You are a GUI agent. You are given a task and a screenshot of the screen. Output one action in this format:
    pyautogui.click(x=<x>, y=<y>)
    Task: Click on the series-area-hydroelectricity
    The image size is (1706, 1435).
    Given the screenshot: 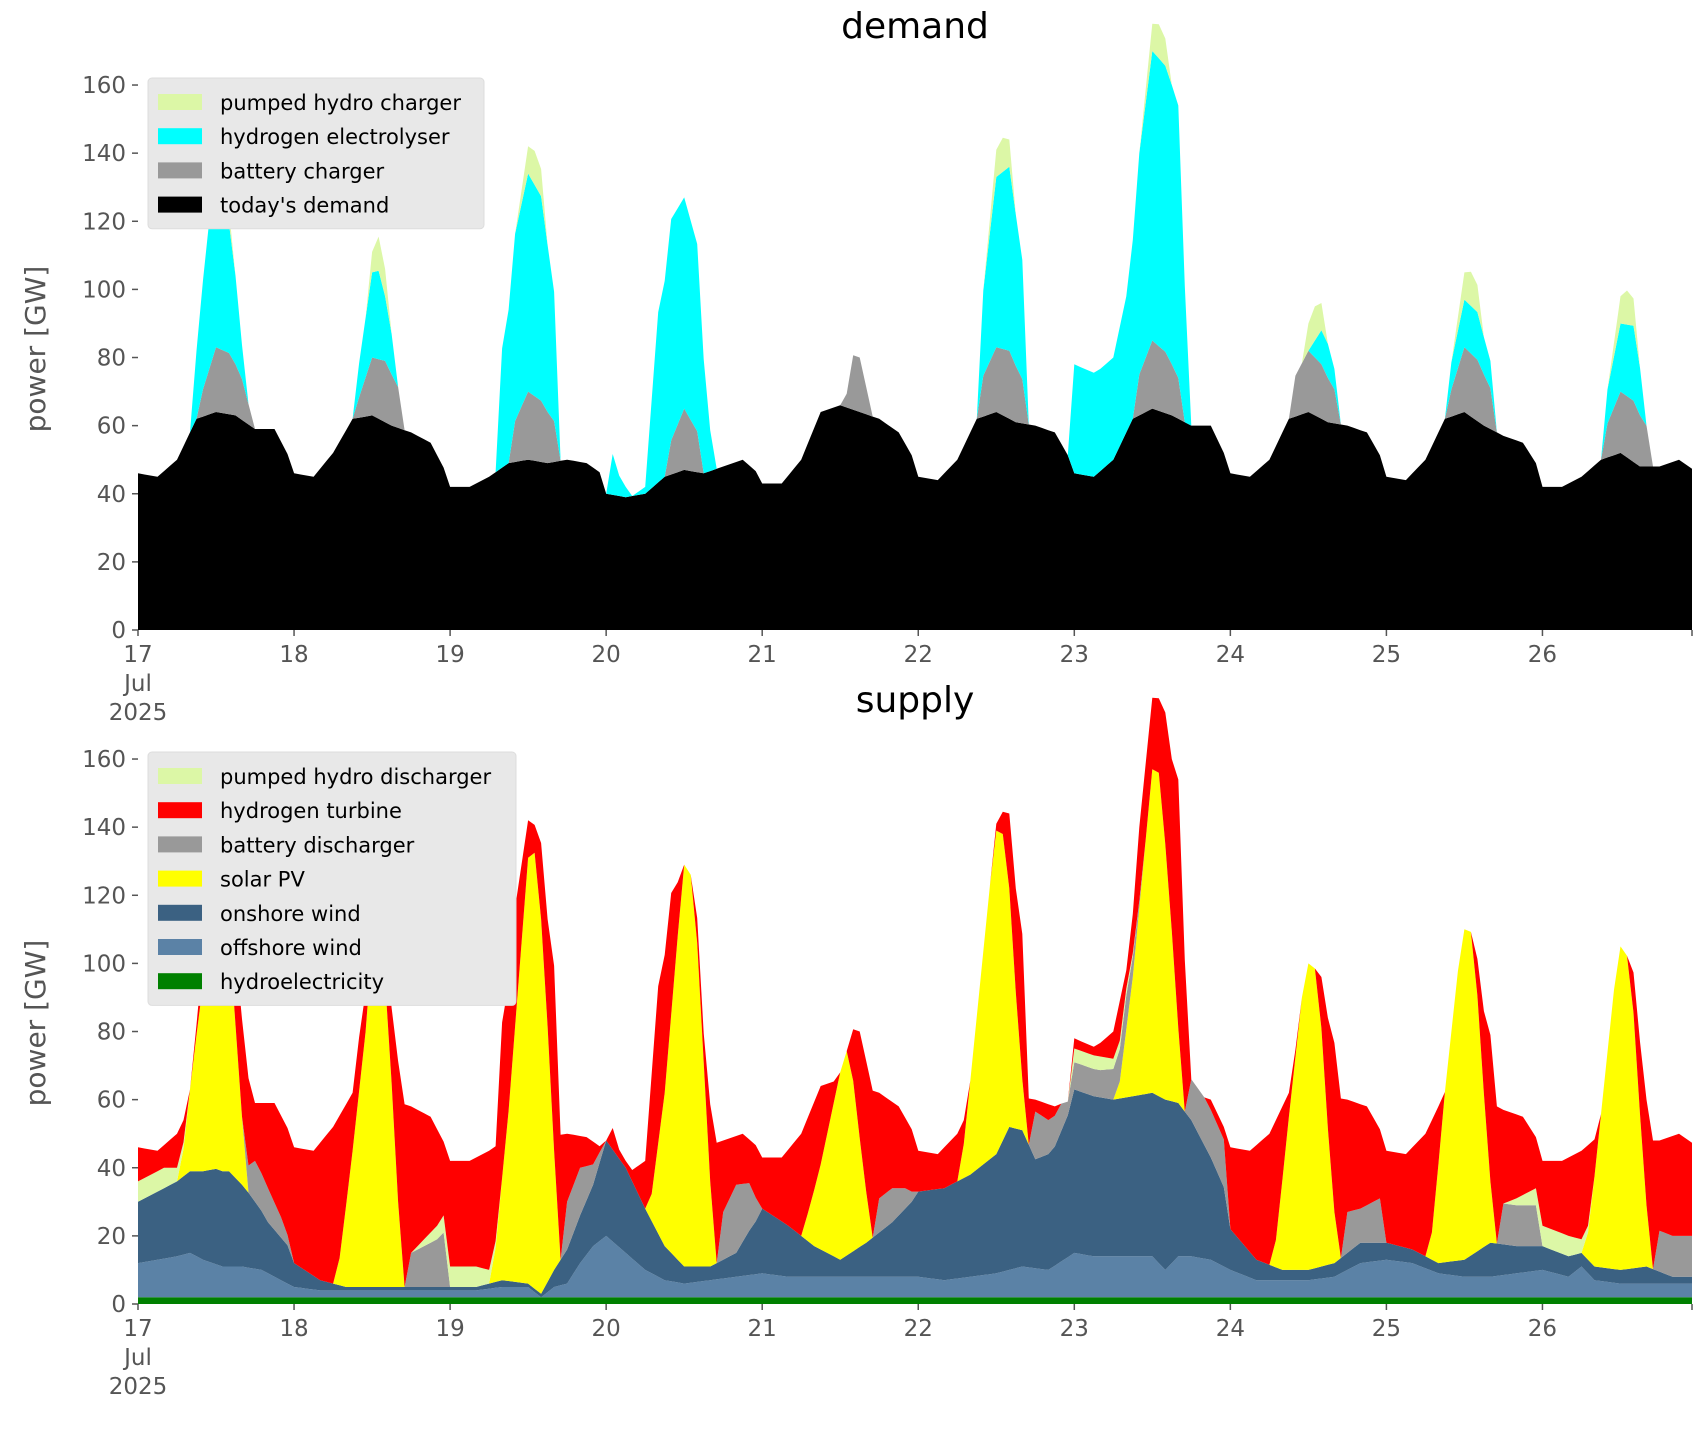 What is the action you would take?
    pyautogui.click(x=915, y=1300)
    